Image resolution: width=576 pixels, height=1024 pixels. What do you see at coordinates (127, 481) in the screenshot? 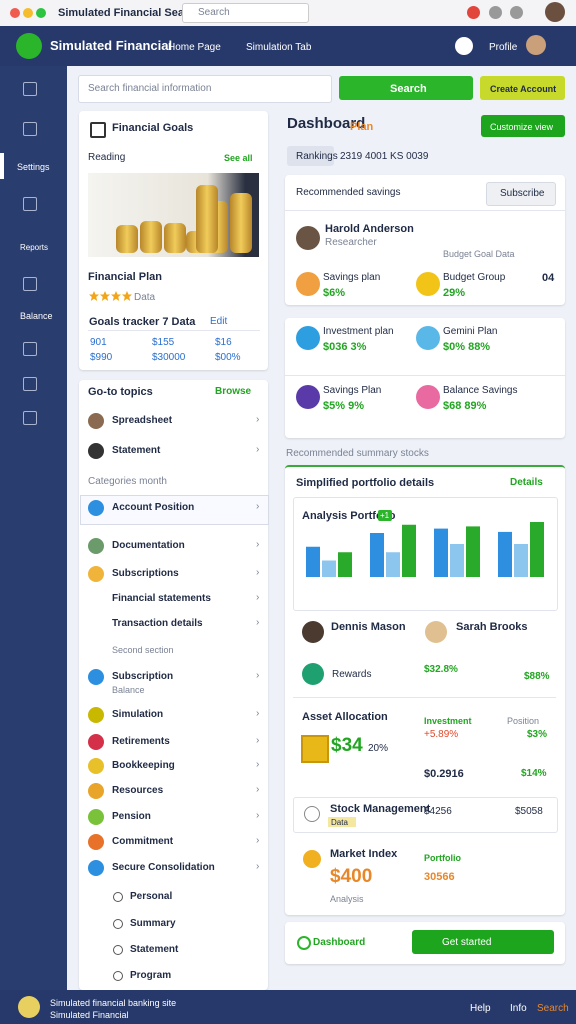
I see `items: Categories month` at bounding box center [127, 481].